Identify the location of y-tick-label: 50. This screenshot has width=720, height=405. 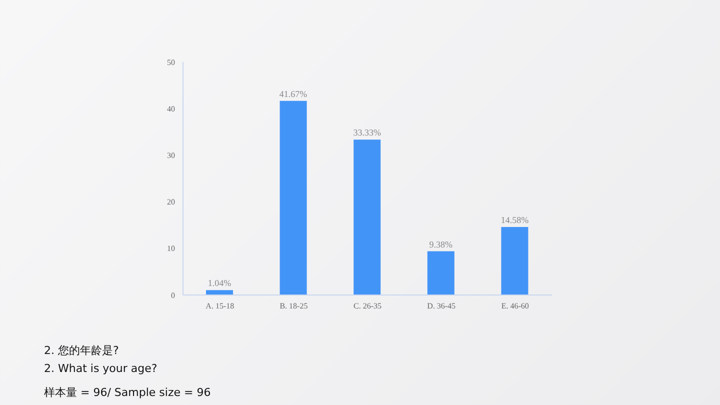
(171, 62).